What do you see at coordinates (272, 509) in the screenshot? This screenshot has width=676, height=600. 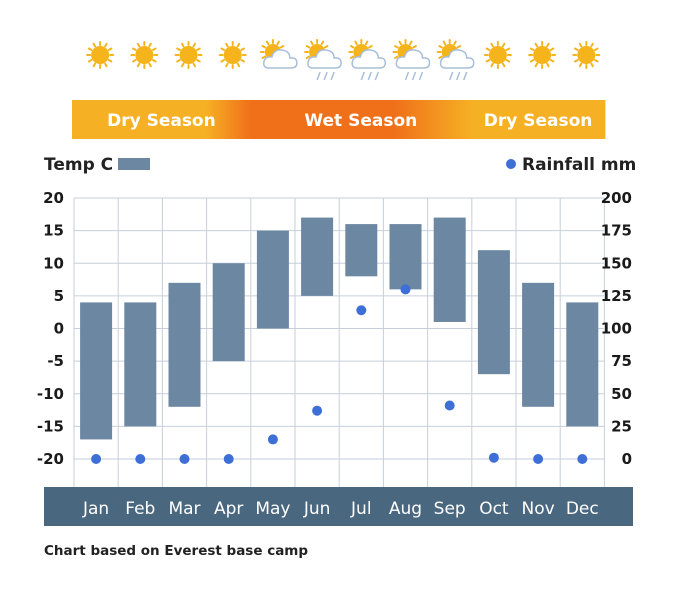 I see `month-label: May` at bounding box center [272, 509].